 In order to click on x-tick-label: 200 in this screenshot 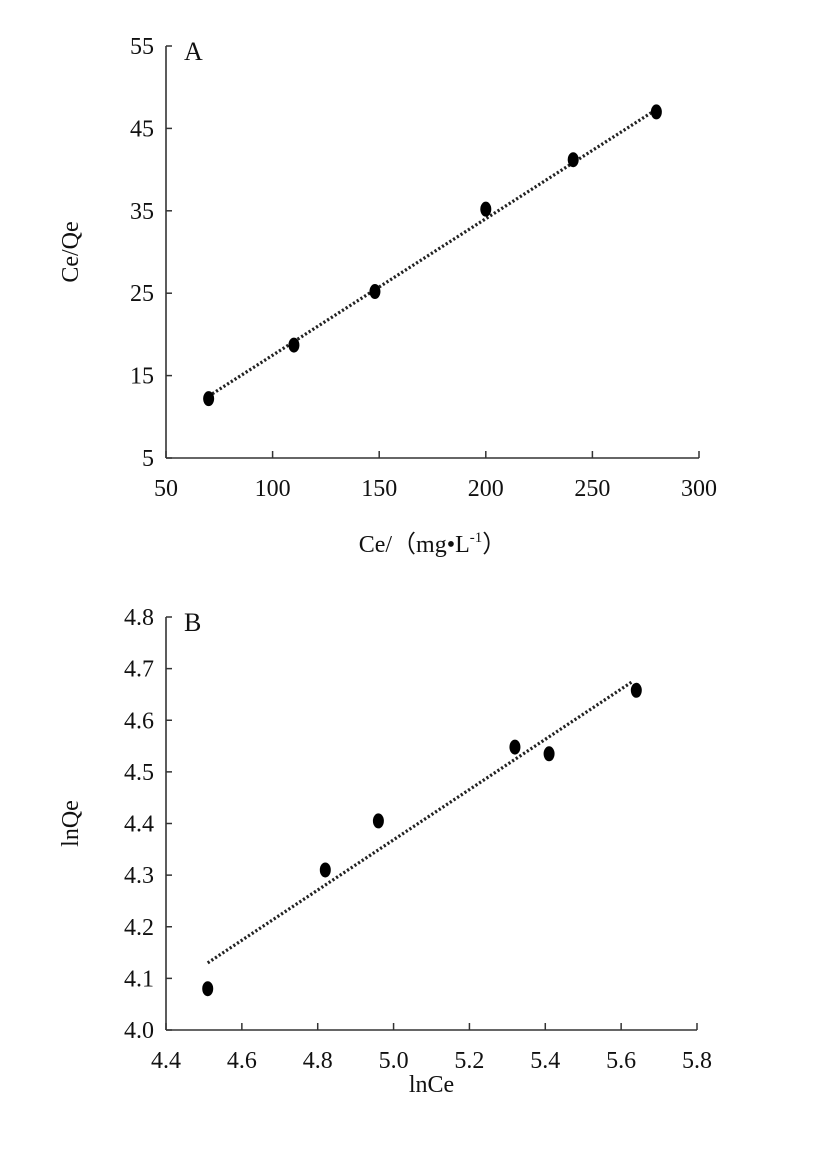, I will do `click(486, 489)`.